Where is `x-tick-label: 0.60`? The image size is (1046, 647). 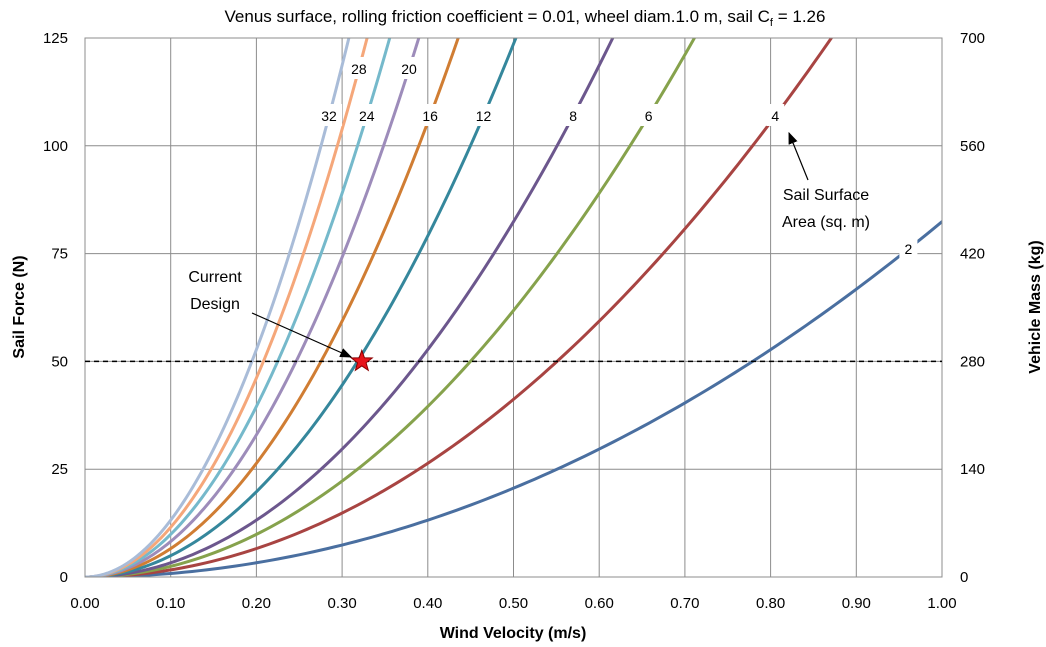
x-tick-label: 0.60 is located at coordinates (599, 603).